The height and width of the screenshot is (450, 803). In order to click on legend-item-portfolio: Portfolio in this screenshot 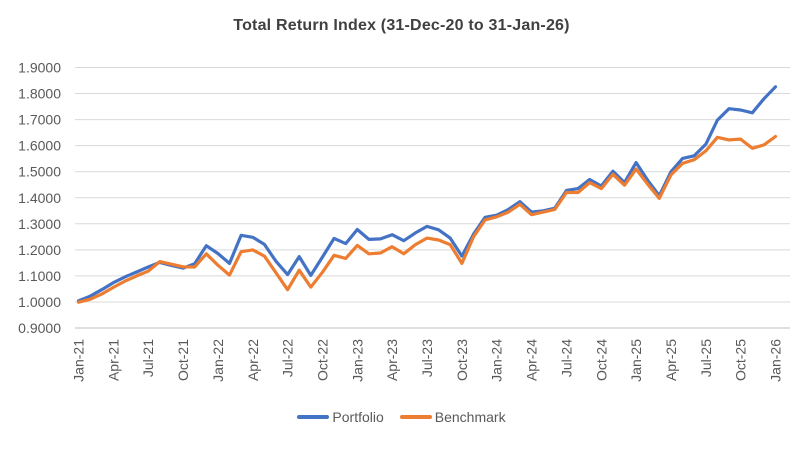, I will do `click(340, 417)`.